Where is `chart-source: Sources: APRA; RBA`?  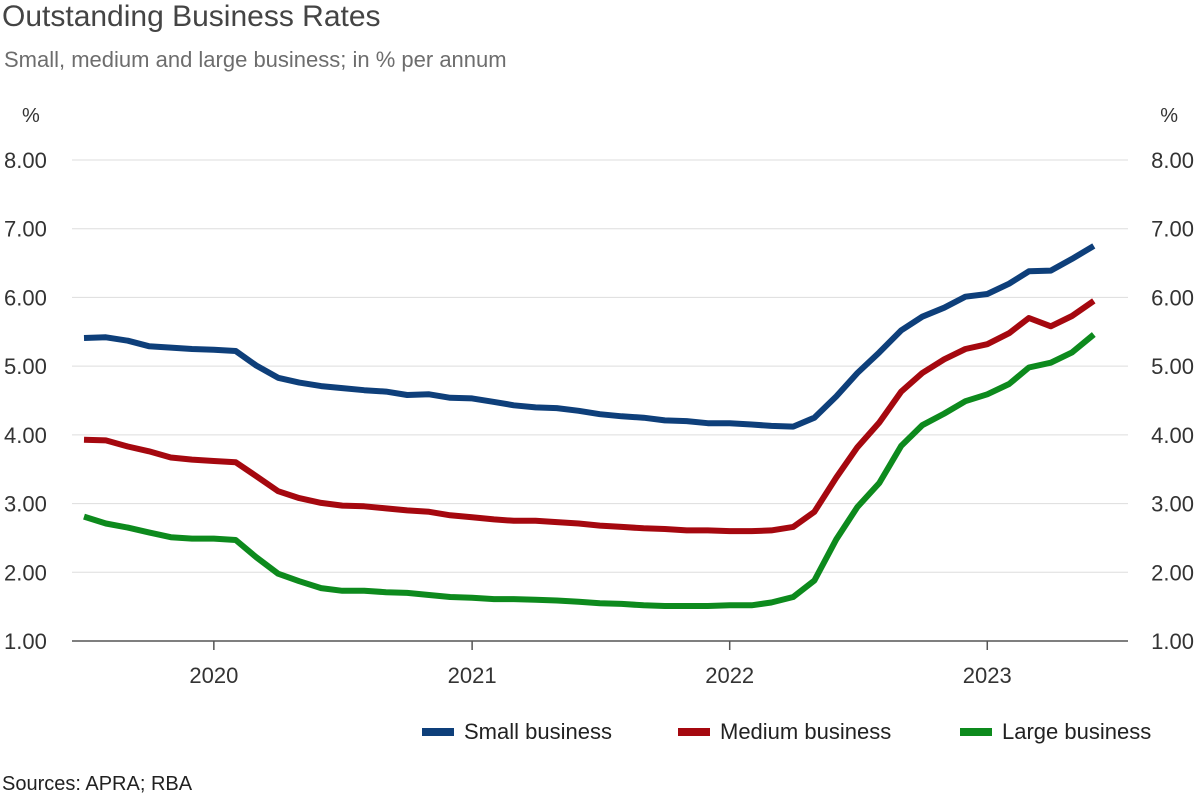
chart-source: Sources: APRA; RBA is located at coordinates (97, 784).